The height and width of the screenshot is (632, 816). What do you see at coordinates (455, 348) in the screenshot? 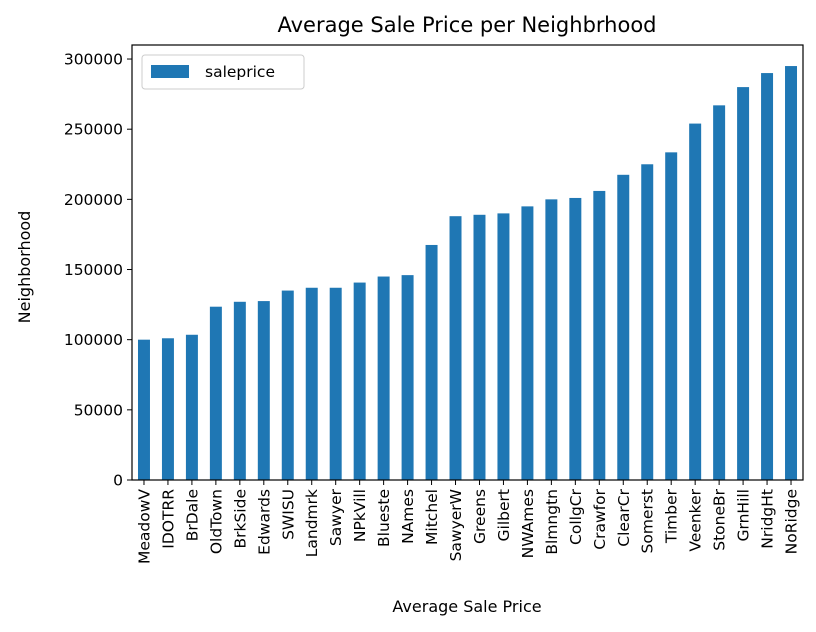
I see `bar-sawyerw` at bounding box center [455, 348].